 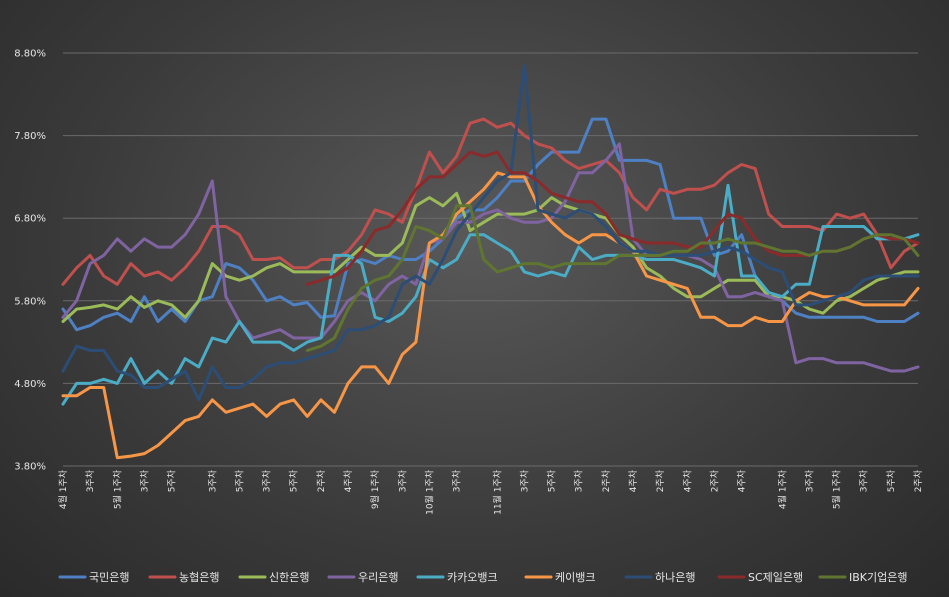 What do you see at coordinates (30, 384) in the screenshot?
I see `y-tick-label: 4.80%` at bounding box center [30, 384].